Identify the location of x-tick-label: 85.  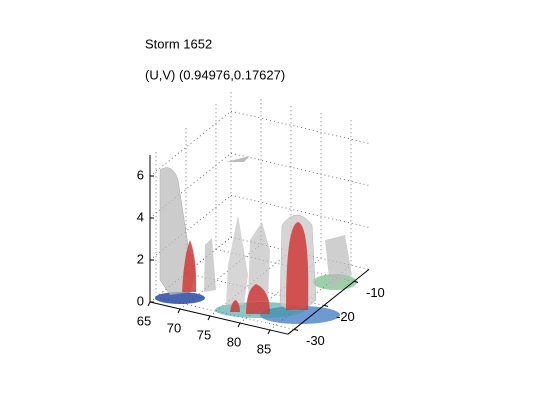
(264, 348).